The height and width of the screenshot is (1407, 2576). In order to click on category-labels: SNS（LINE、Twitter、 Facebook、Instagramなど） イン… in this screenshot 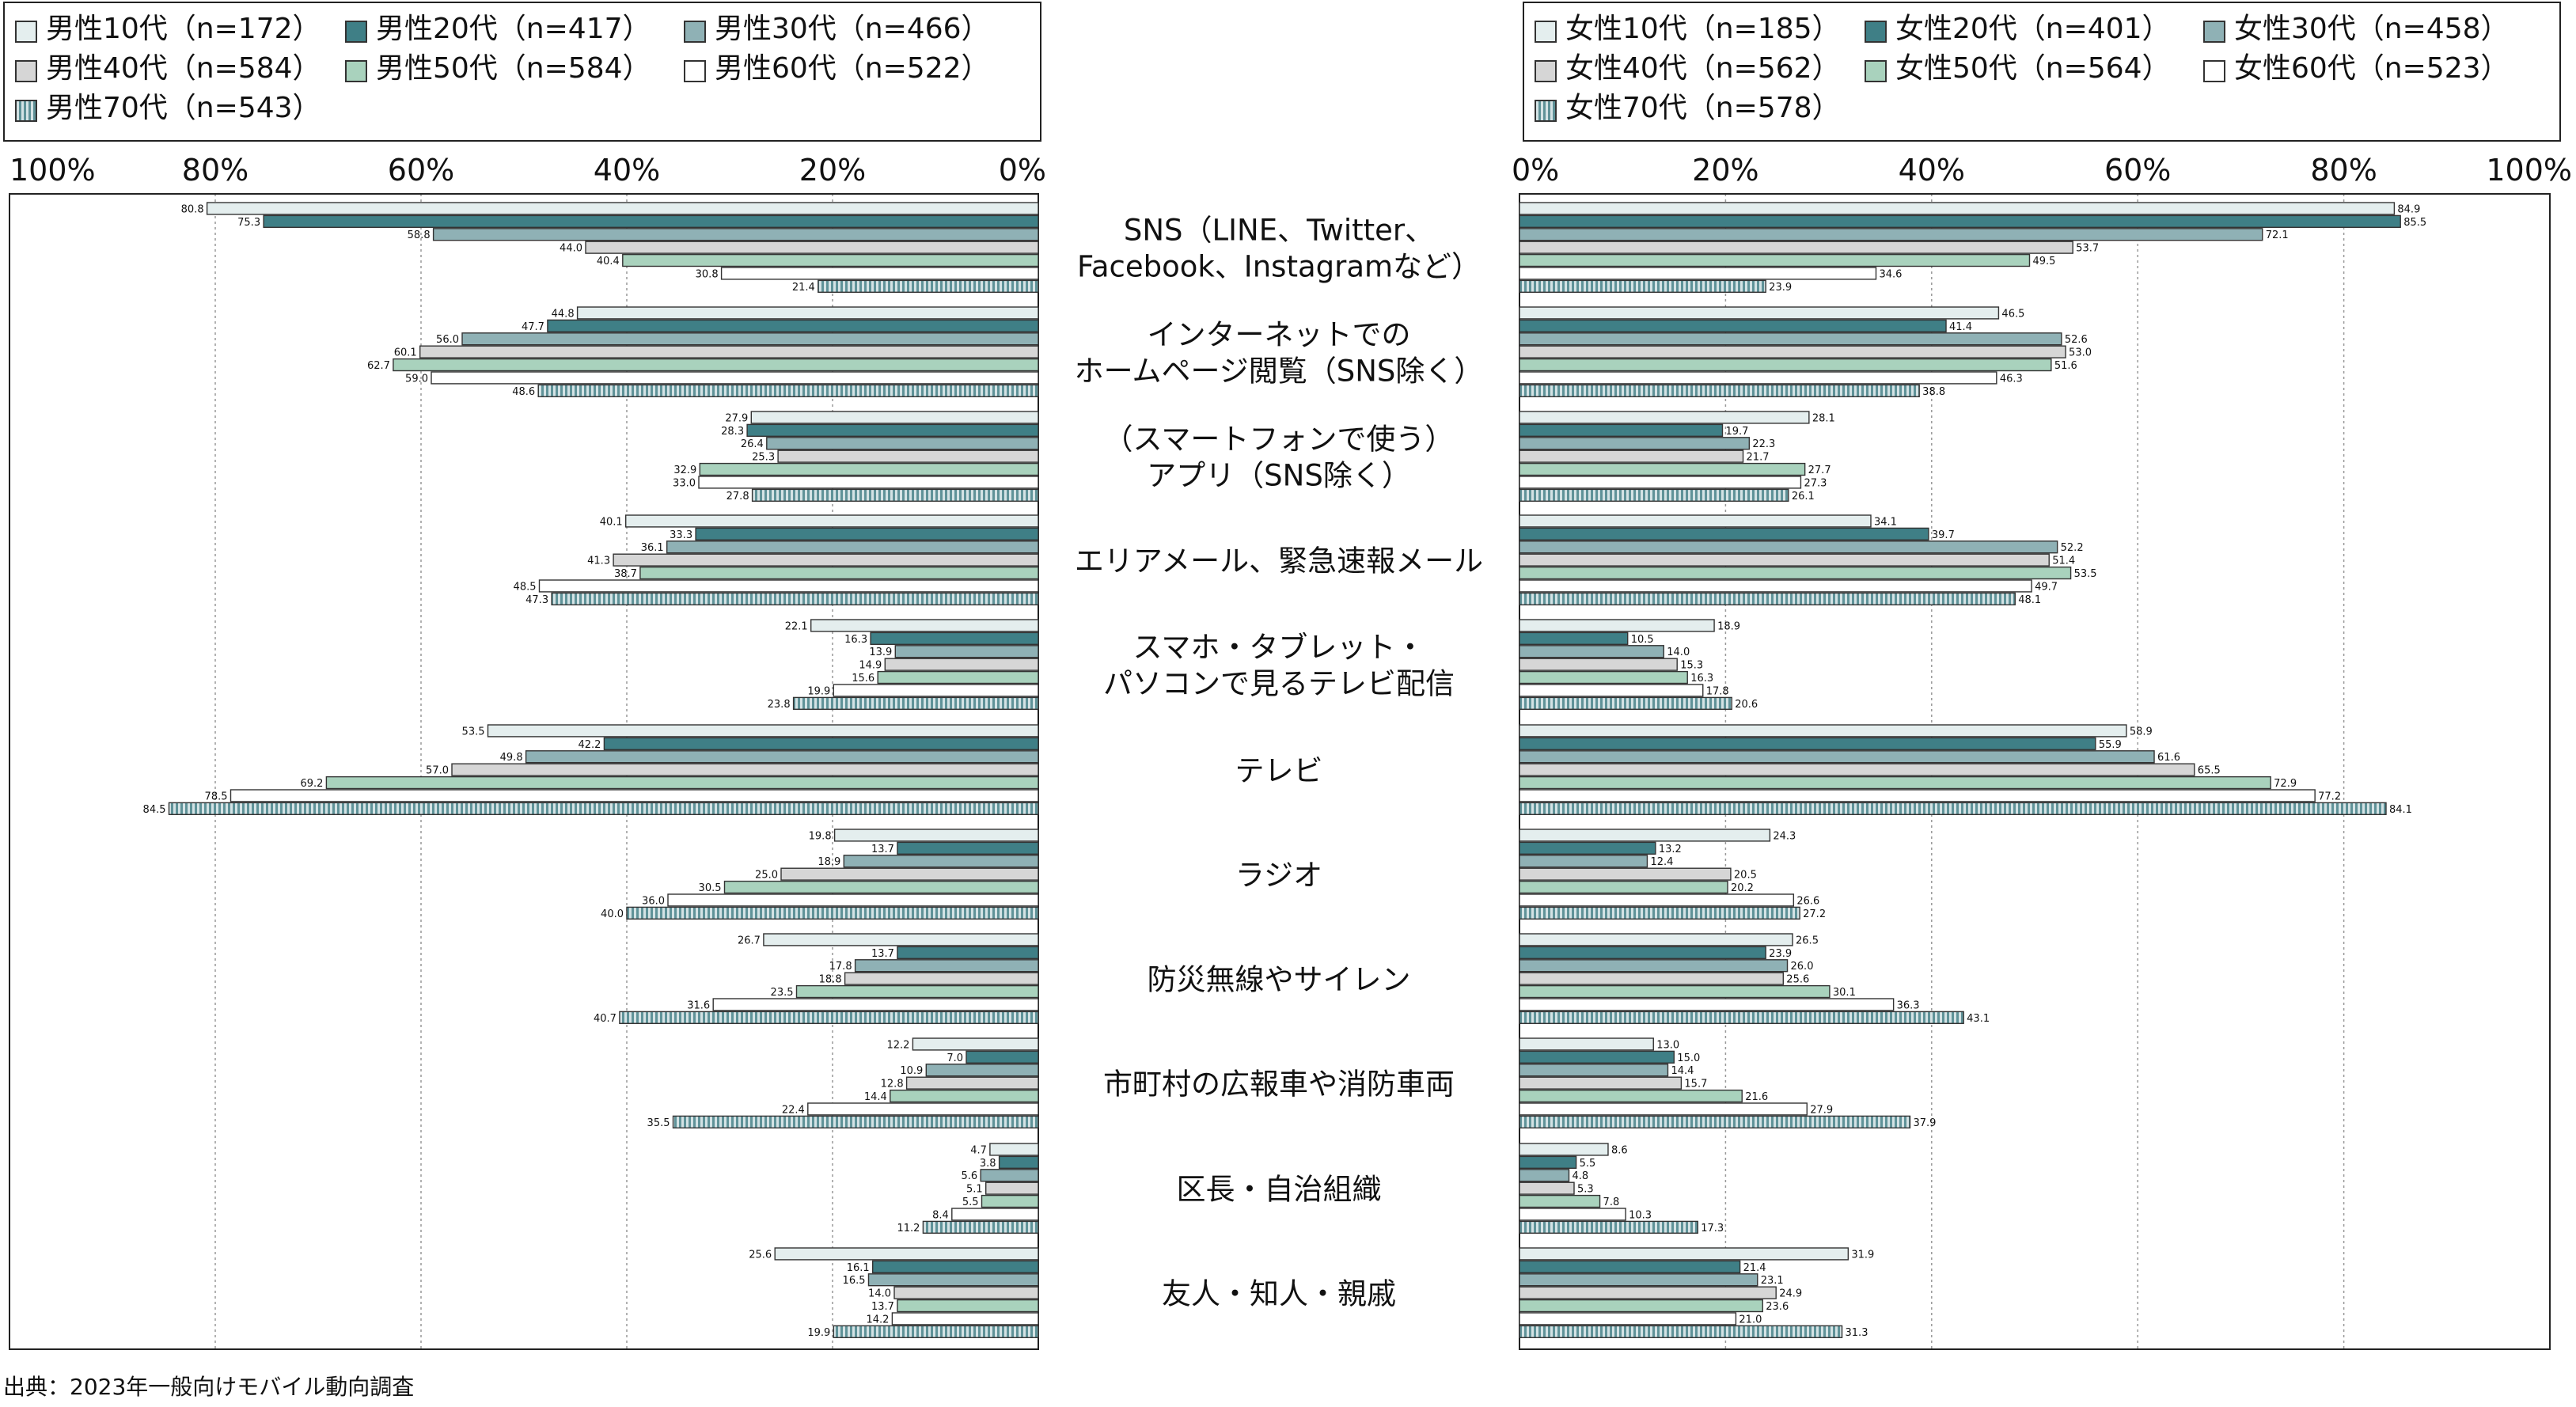, I will do `click(1279, 762)`.